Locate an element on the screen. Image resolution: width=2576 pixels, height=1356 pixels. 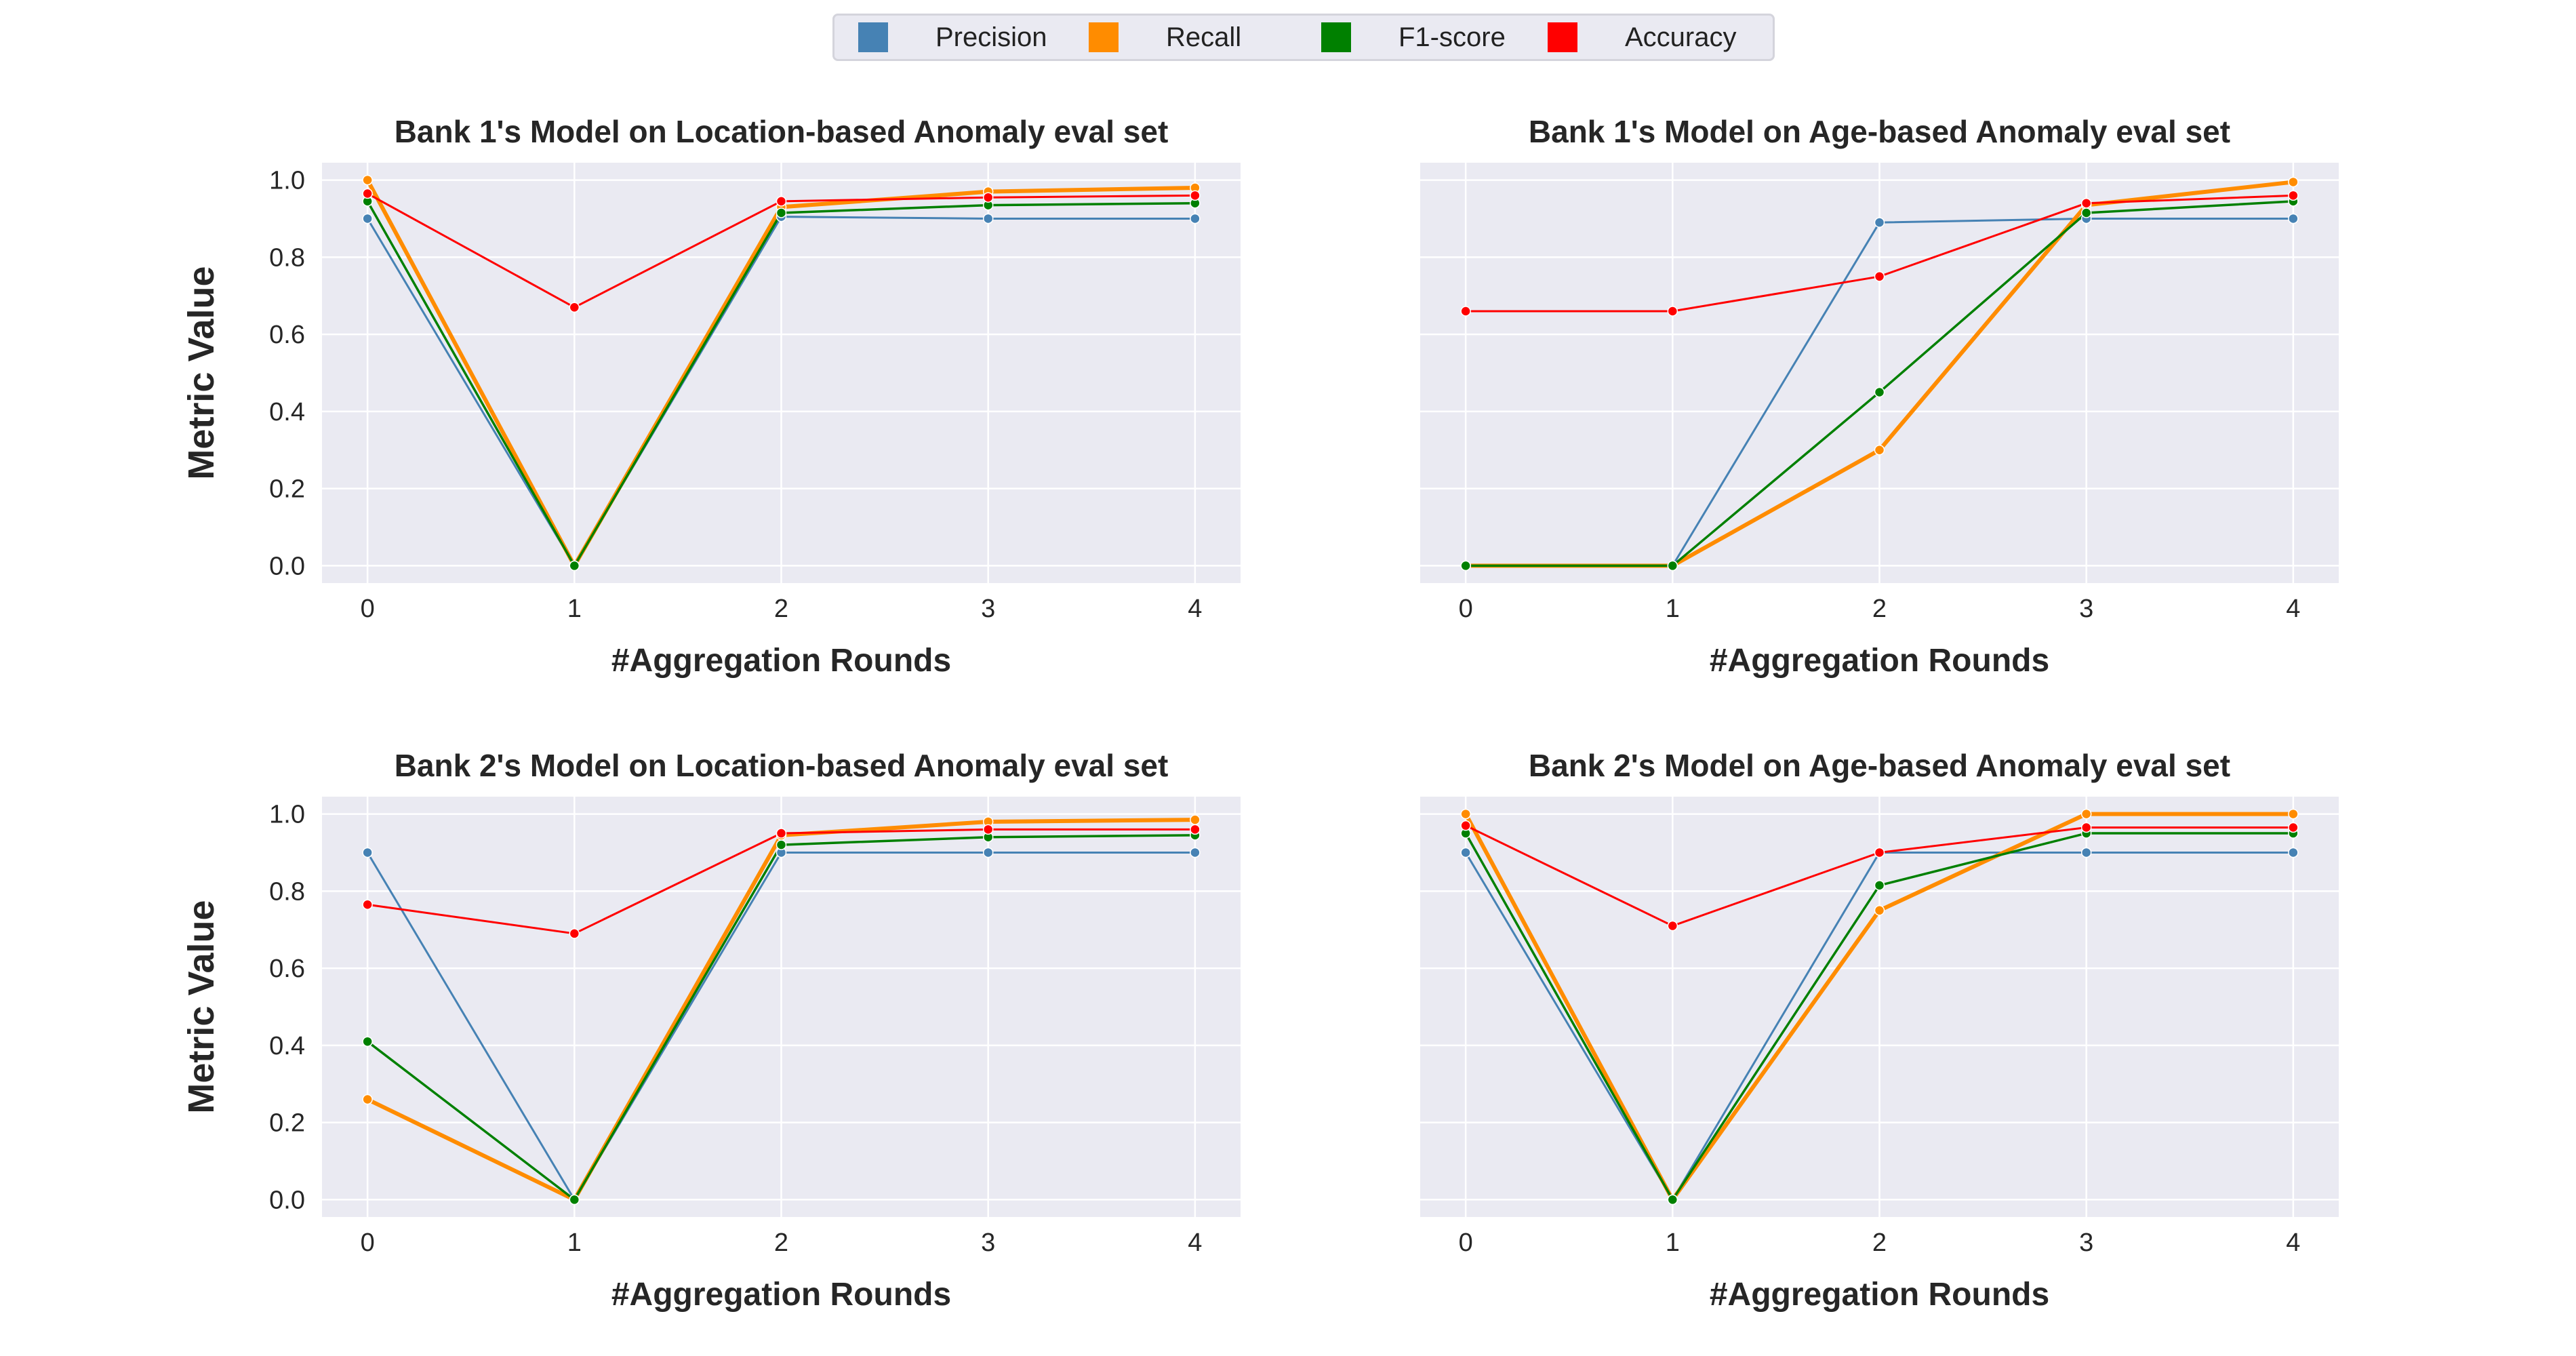
legend-label-accuracy: Accuracy is located at coordinates (1681, 37).